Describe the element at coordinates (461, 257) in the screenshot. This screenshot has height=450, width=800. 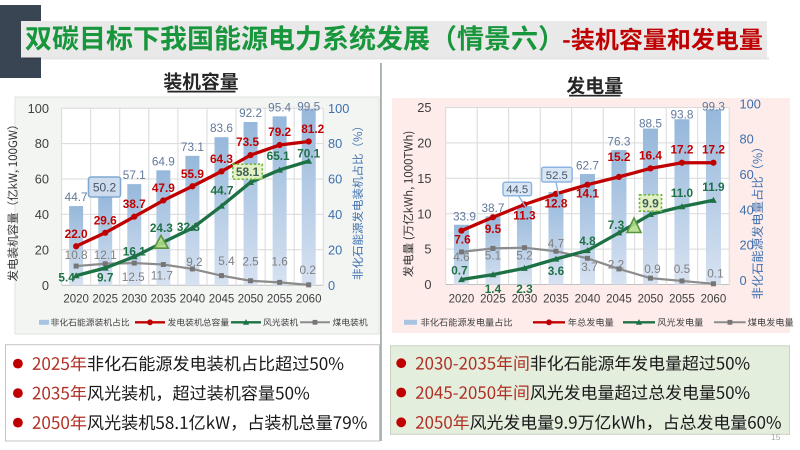
I see `svg-text: 4.6` at that location.